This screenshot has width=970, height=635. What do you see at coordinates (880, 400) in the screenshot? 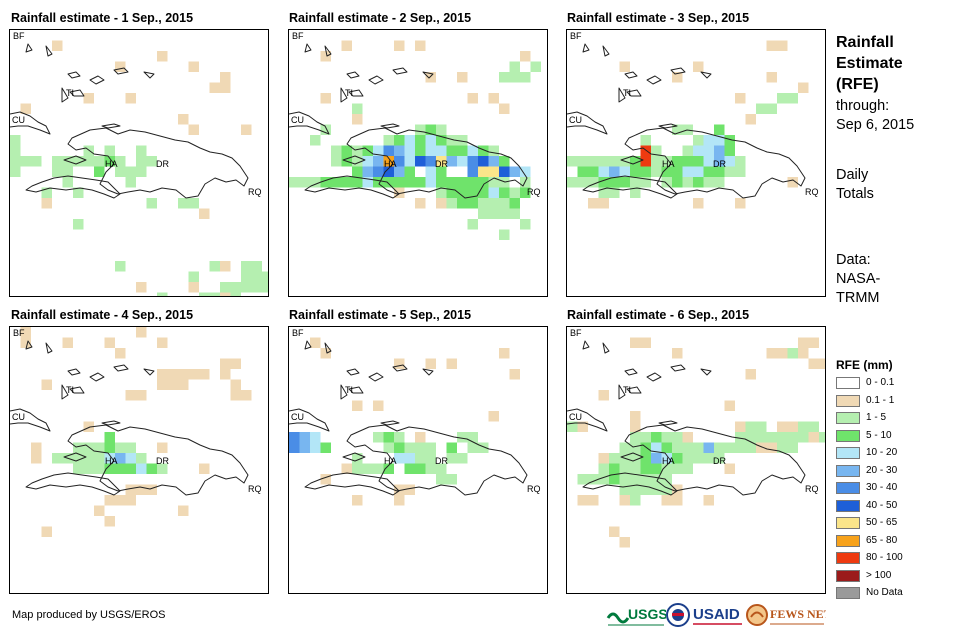
I see `legend-label: 0.1 - 1` at bounding box center [880, 400].